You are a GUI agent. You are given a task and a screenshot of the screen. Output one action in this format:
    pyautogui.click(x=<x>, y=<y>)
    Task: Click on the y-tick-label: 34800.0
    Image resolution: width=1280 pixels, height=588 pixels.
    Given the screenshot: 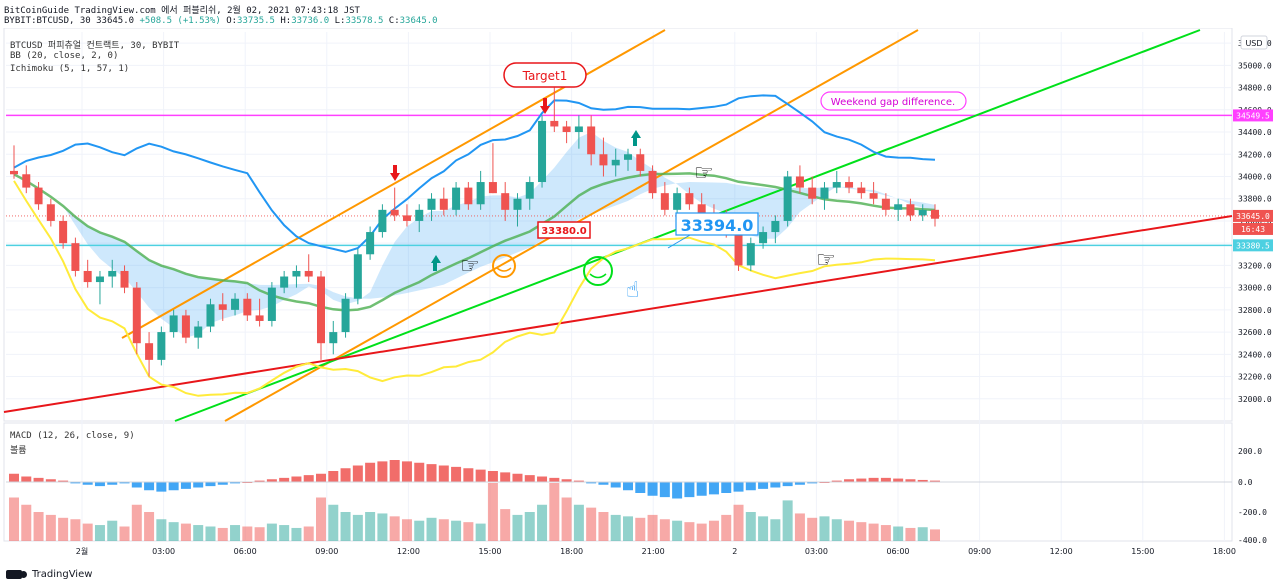 What is the action you would take?
    pyautogui.click(x=1255, y=88)
    